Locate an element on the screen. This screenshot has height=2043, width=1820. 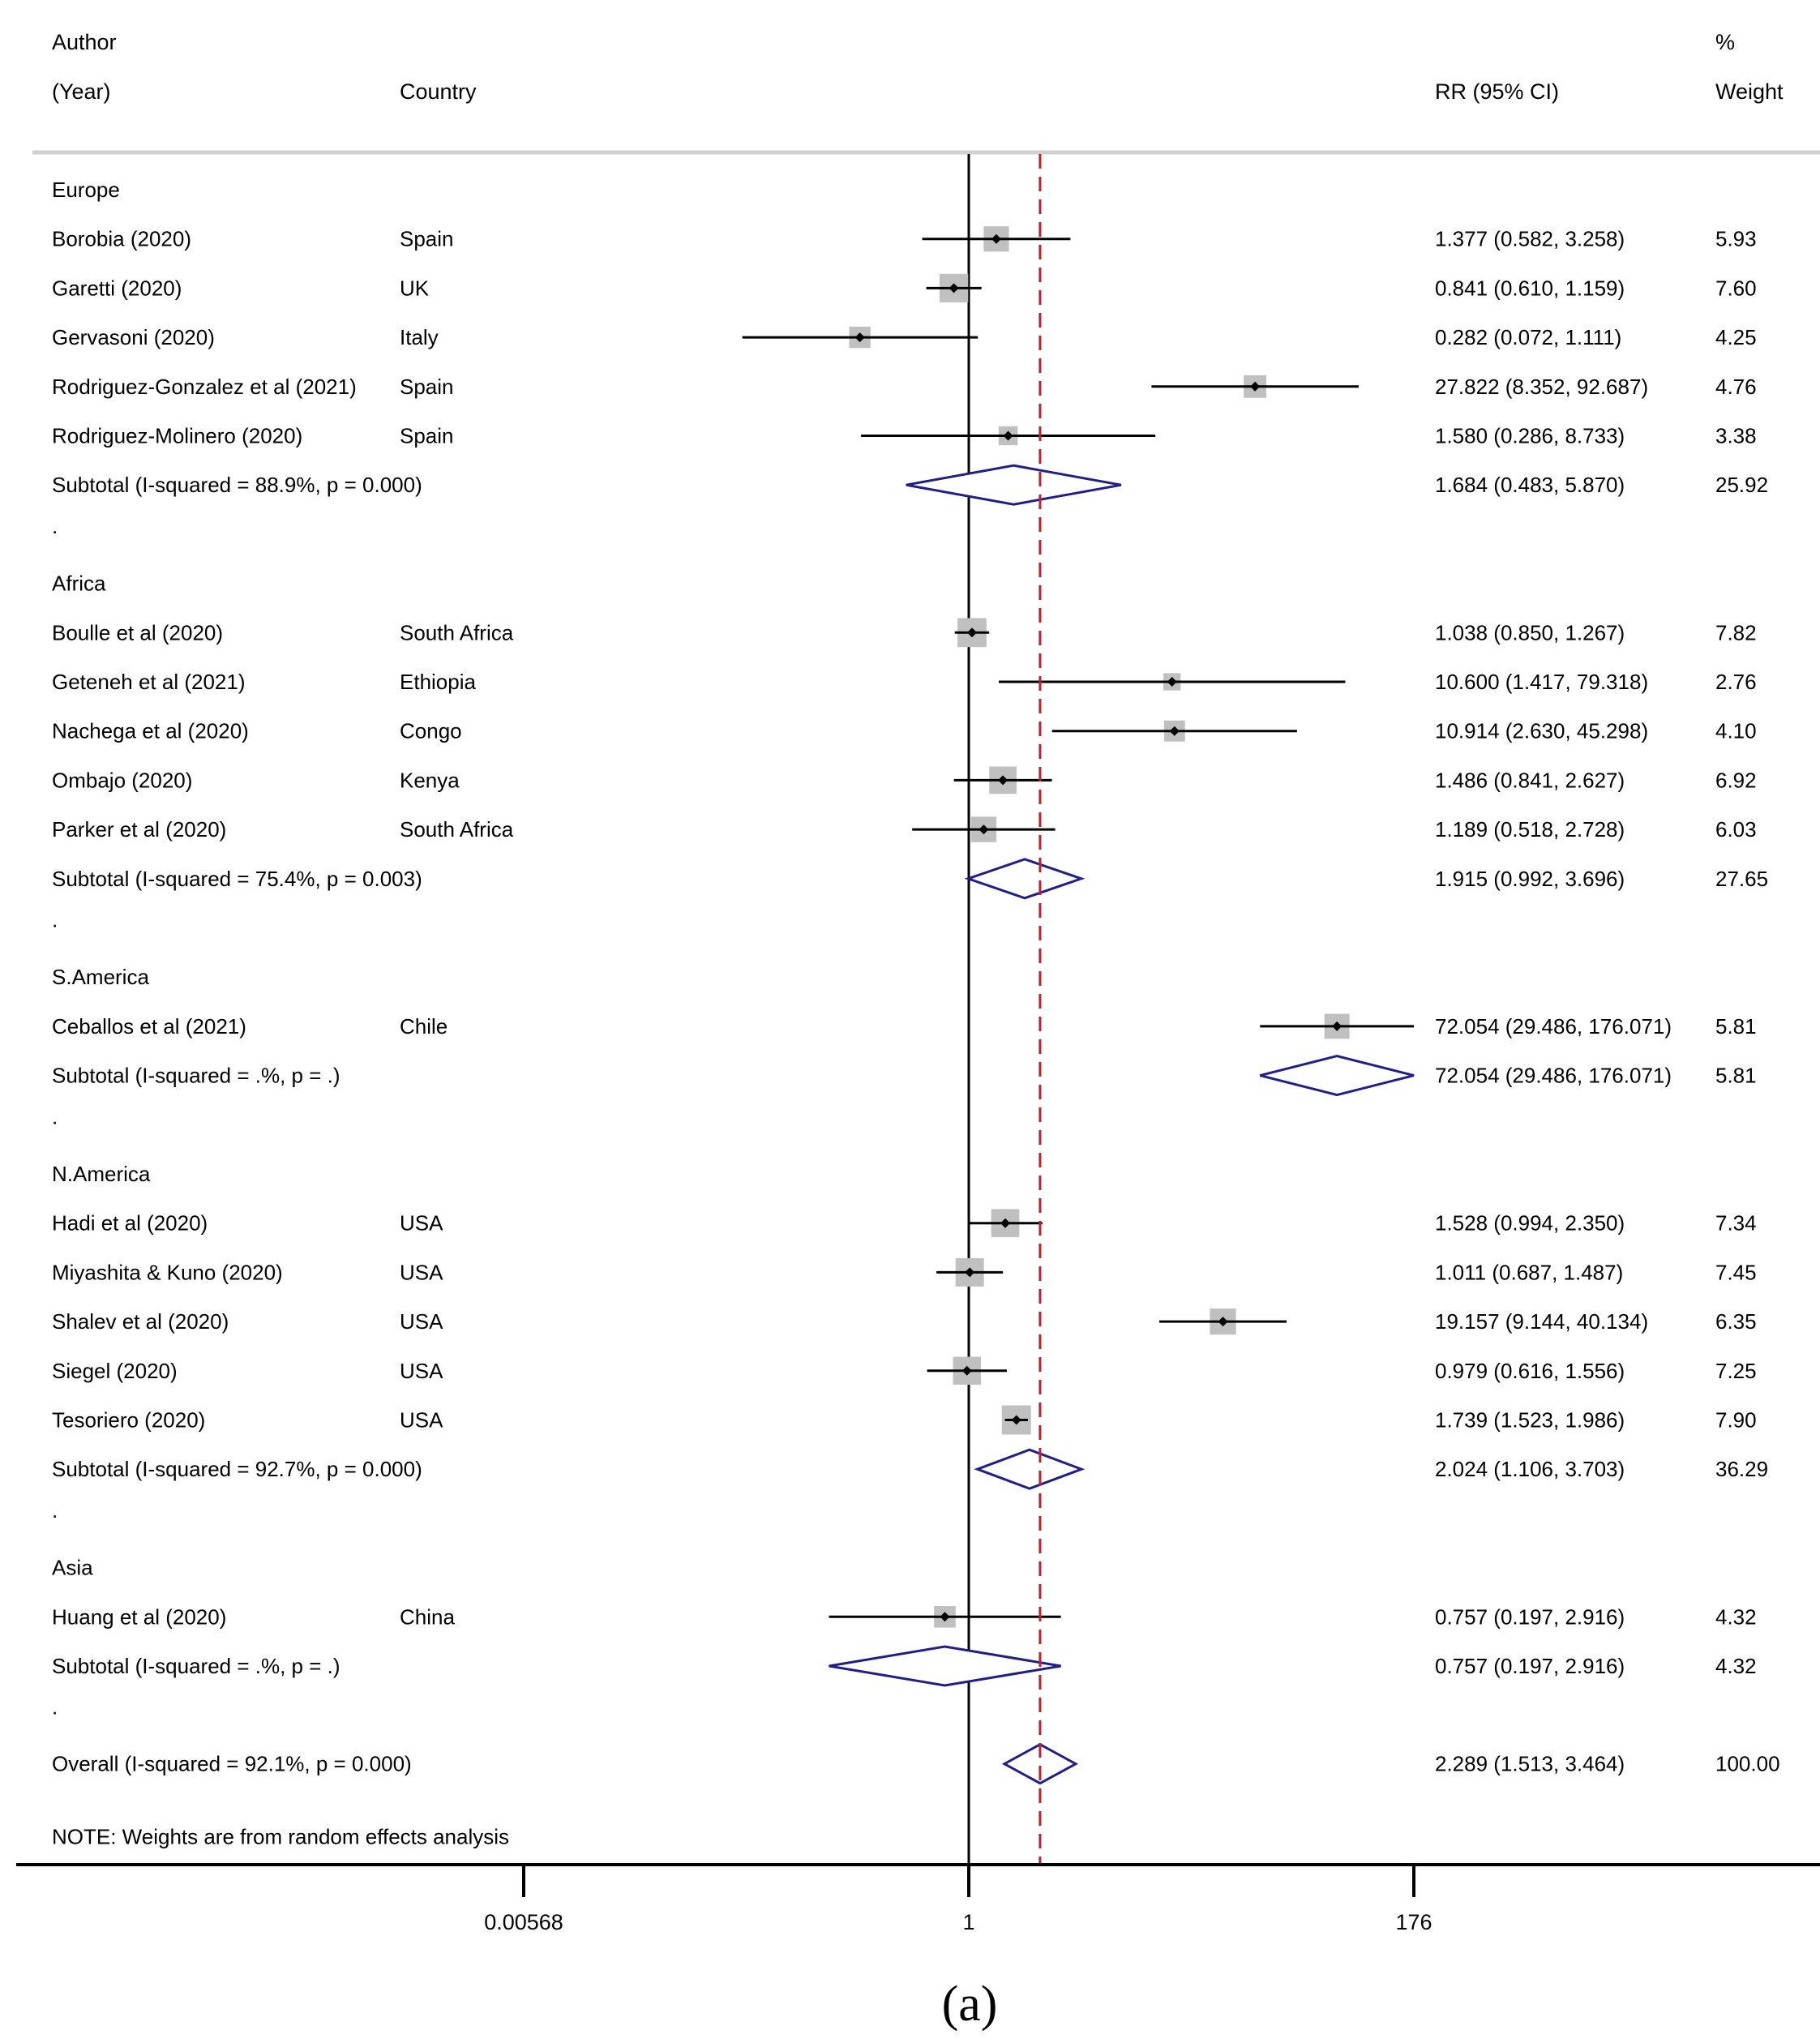
overall-effect-ci: 2.289 (1.513, 3.464) is located at coordinates (1530, 1764).